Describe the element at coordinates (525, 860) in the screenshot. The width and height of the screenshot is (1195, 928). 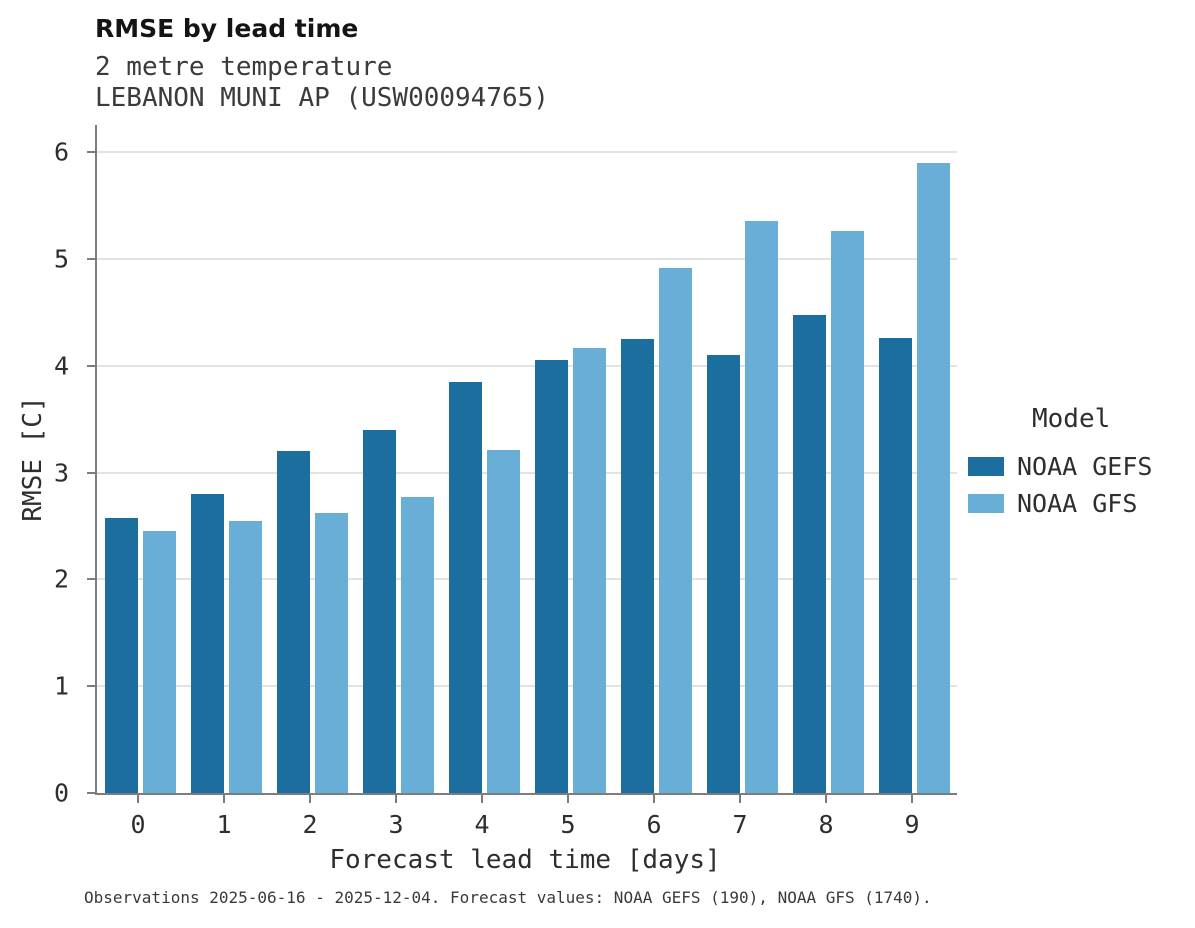
I see `x-axis-title: Forecast lead time [days]` at that location.